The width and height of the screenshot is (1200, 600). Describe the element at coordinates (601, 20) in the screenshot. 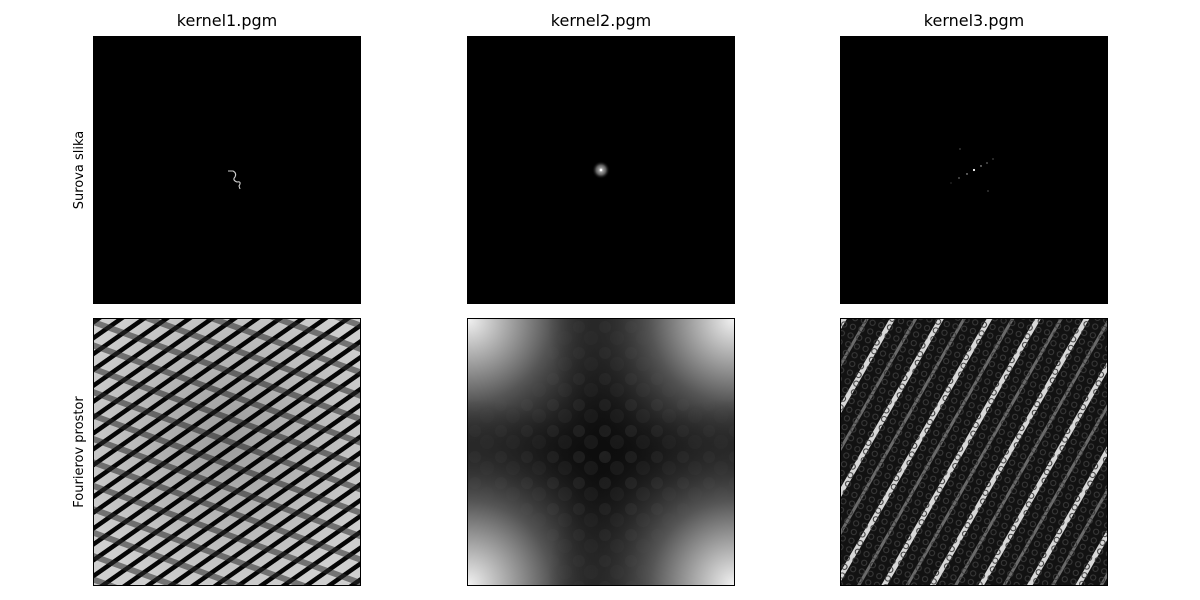

I see `column-title-kernel2: kernel2.pgm` at that location.